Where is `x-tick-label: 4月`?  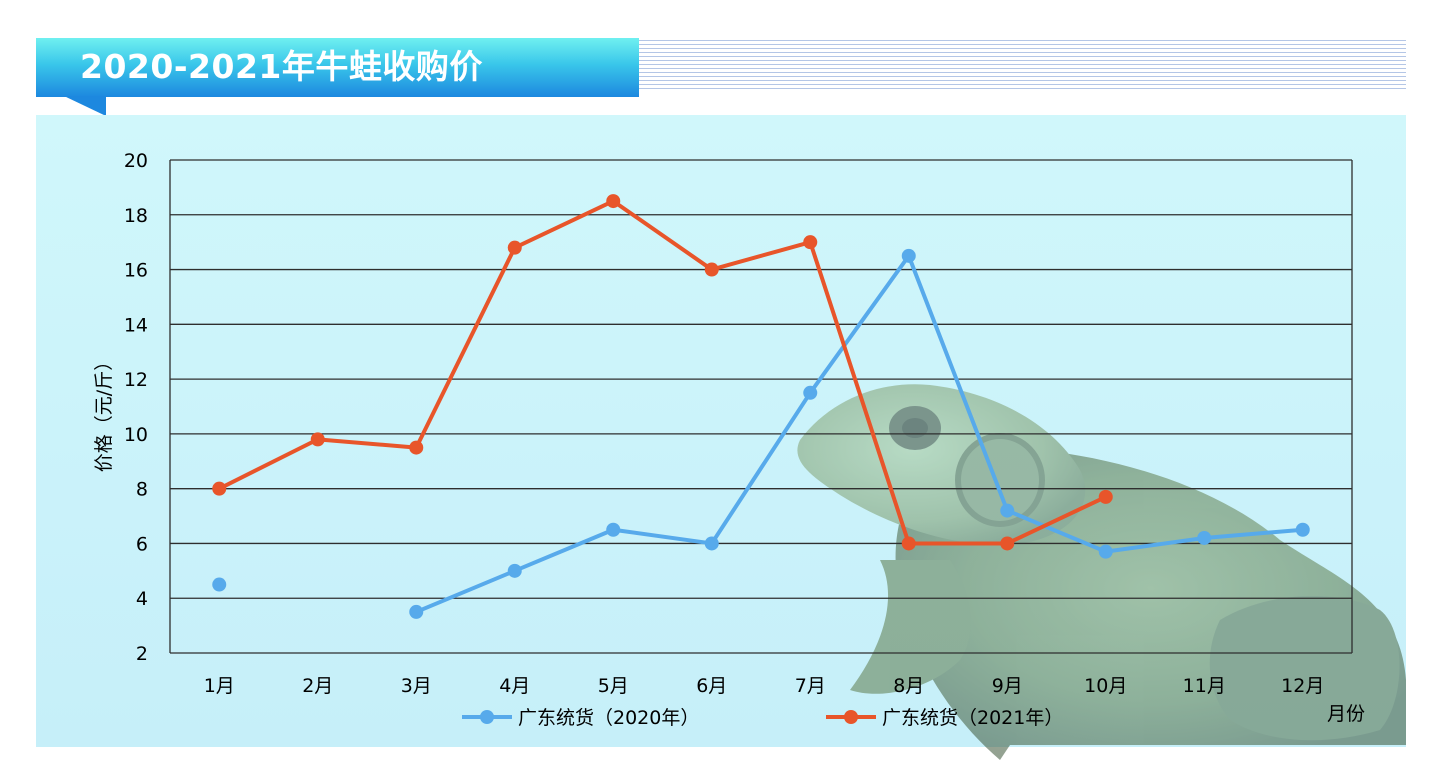 x-tick-label: 4月 is located at coordinates (514, 686).